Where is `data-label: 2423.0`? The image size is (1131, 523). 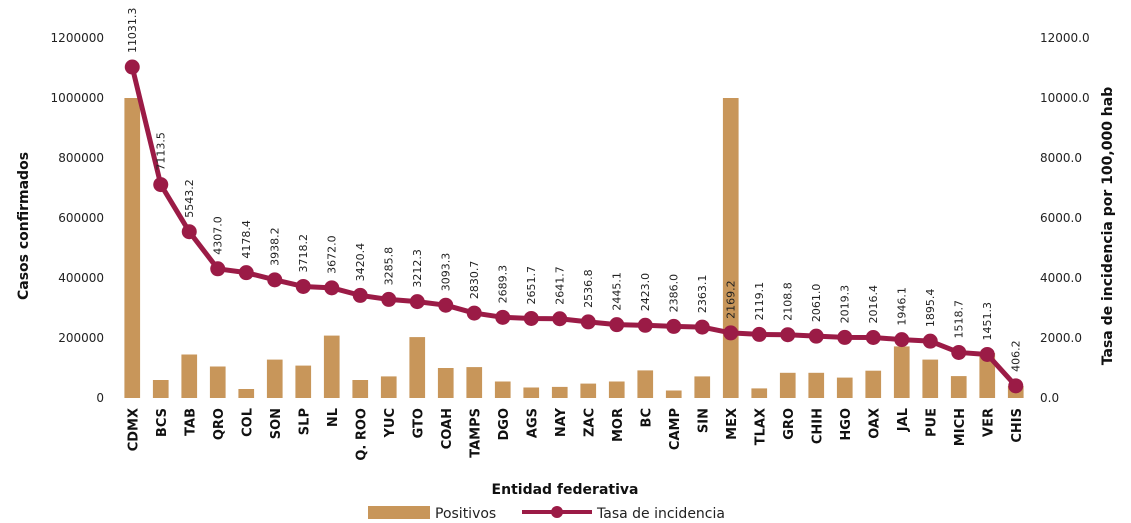
data-label: 2423.0 is located at coordinates (645, 292).